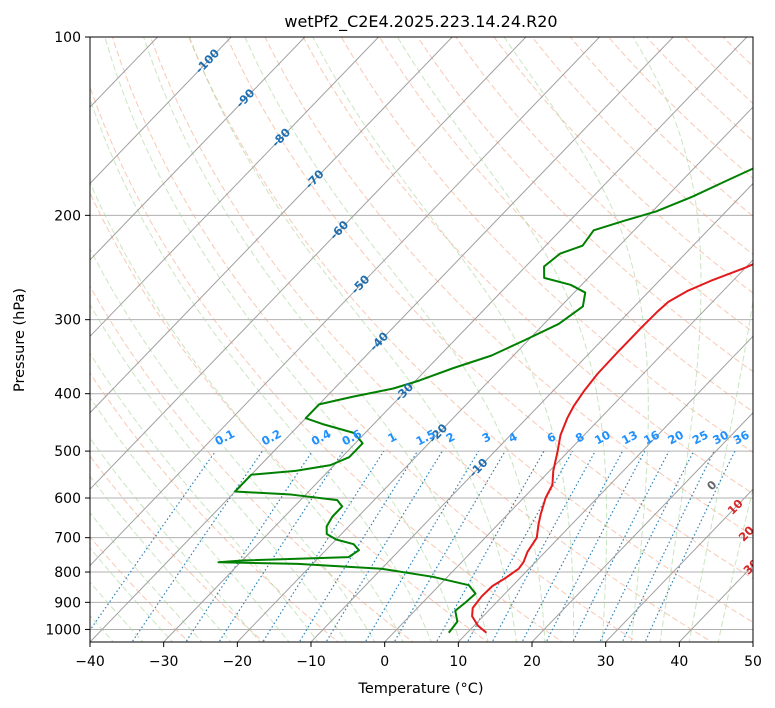 This screenshot has width=775, height=708. I want to click on chart-title: wetPf2_C2E4.2025.223.14.24.R20, so click(420, 22).